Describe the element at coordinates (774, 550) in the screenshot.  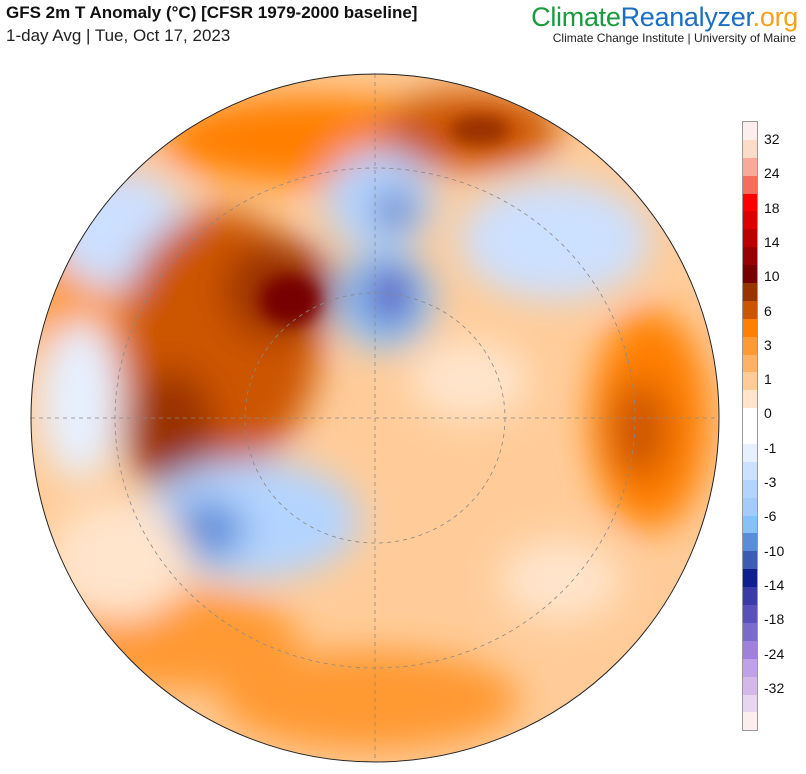
I see `colorbar-label: -10` at that location.